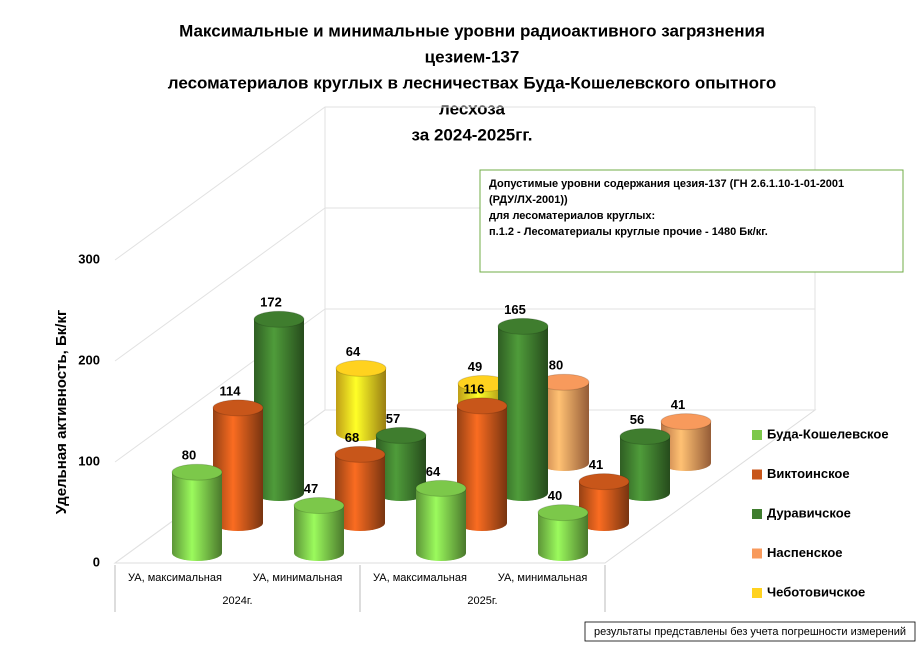 This screenshot has width=921, height=647. Describe the element at coordinates (816, 591) in the screenshot. I see `legend-label: Чеботовичское` at that location.